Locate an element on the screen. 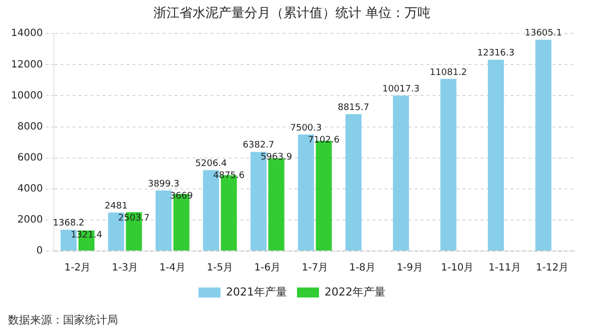  y-tick-label: 6000 is located at coordinates (30, 158).